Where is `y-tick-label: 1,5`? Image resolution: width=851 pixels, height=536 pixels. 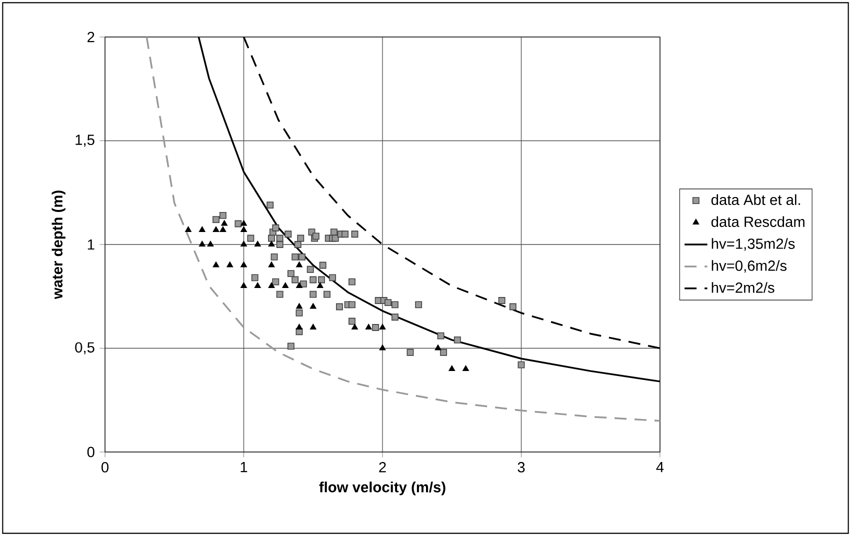
y-tick-label: 1,5 is located at coordinates (85, 140).